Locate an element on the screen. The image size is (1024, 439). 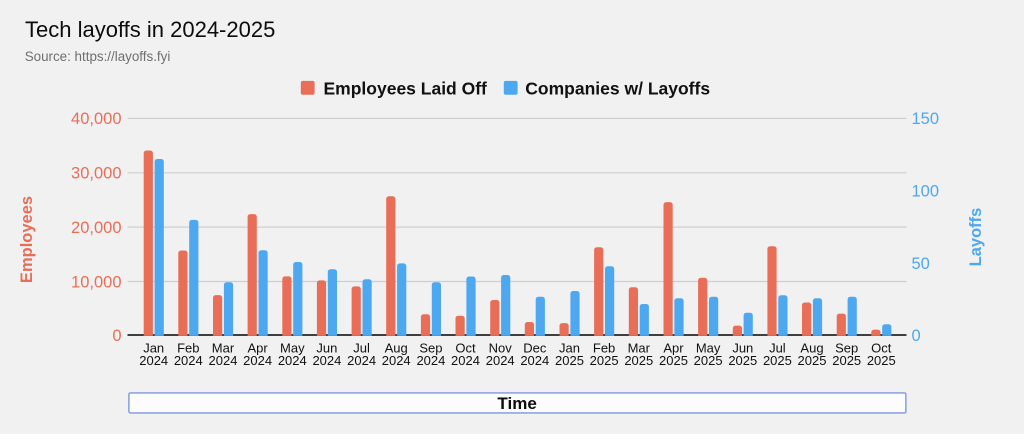
svg-text: Layoffs is located at coordinates (976, 237).